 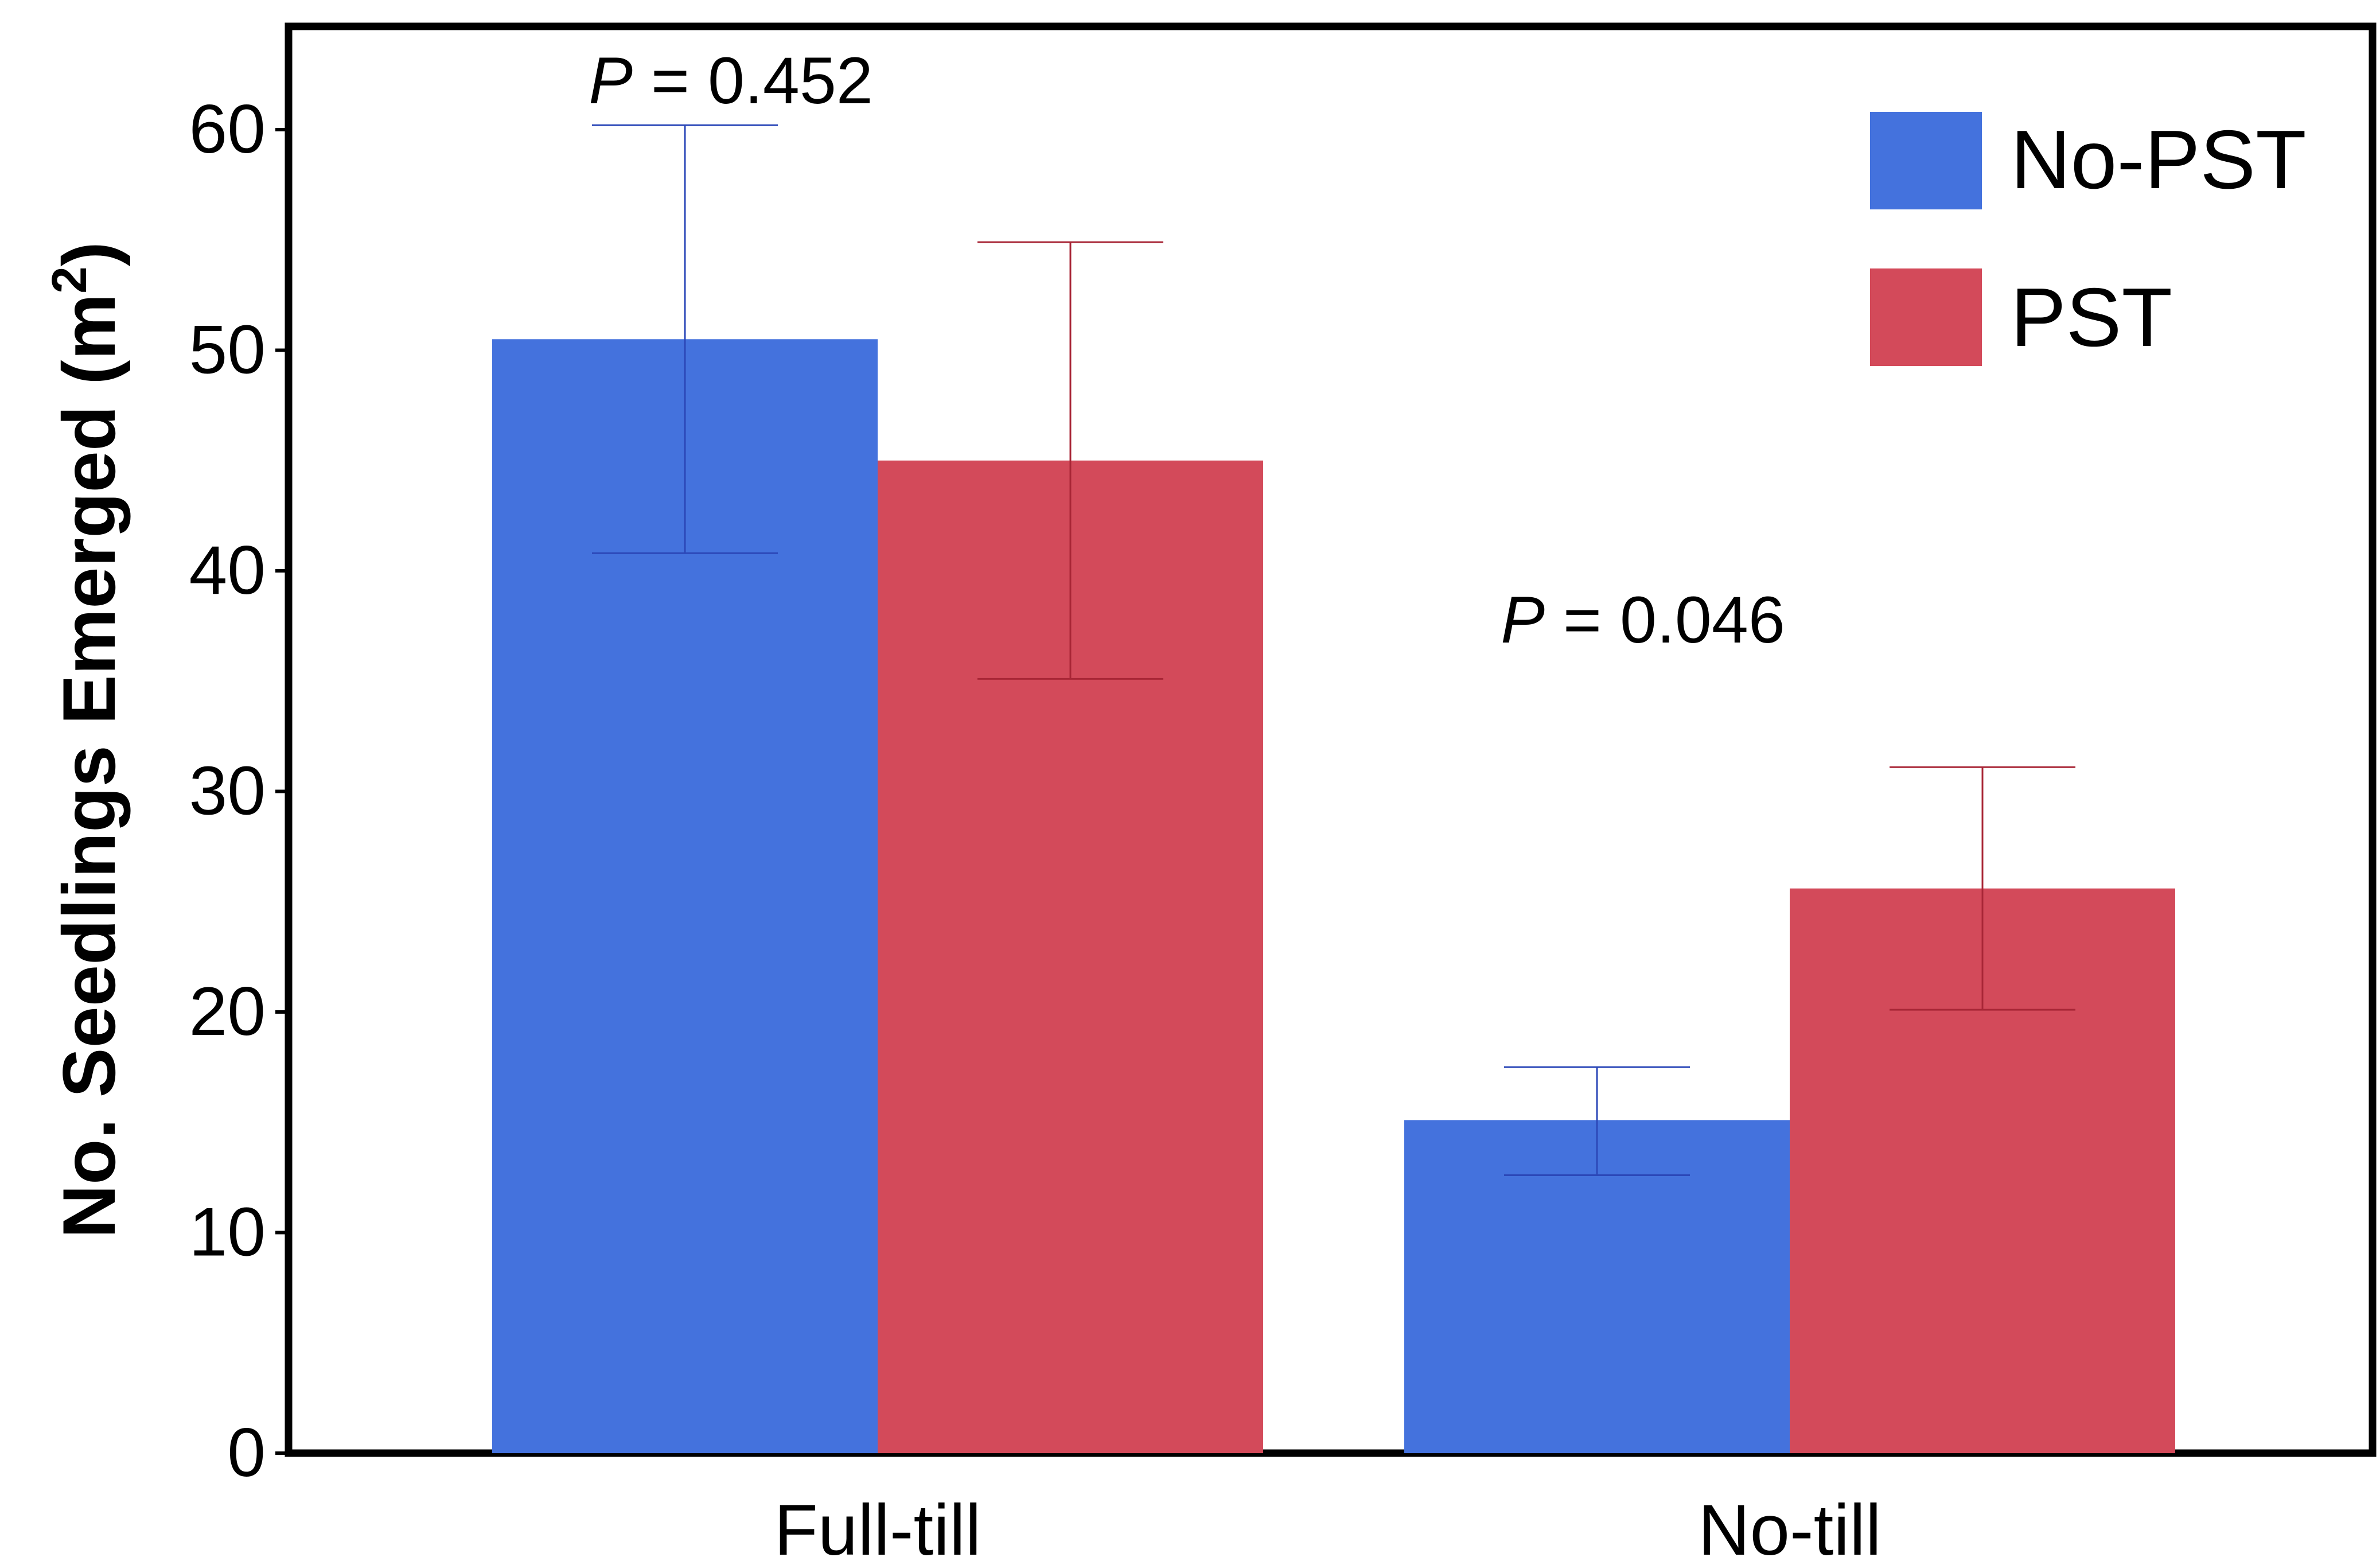 I want to click on y-tick-label: 60, so click(x=227, y=130).